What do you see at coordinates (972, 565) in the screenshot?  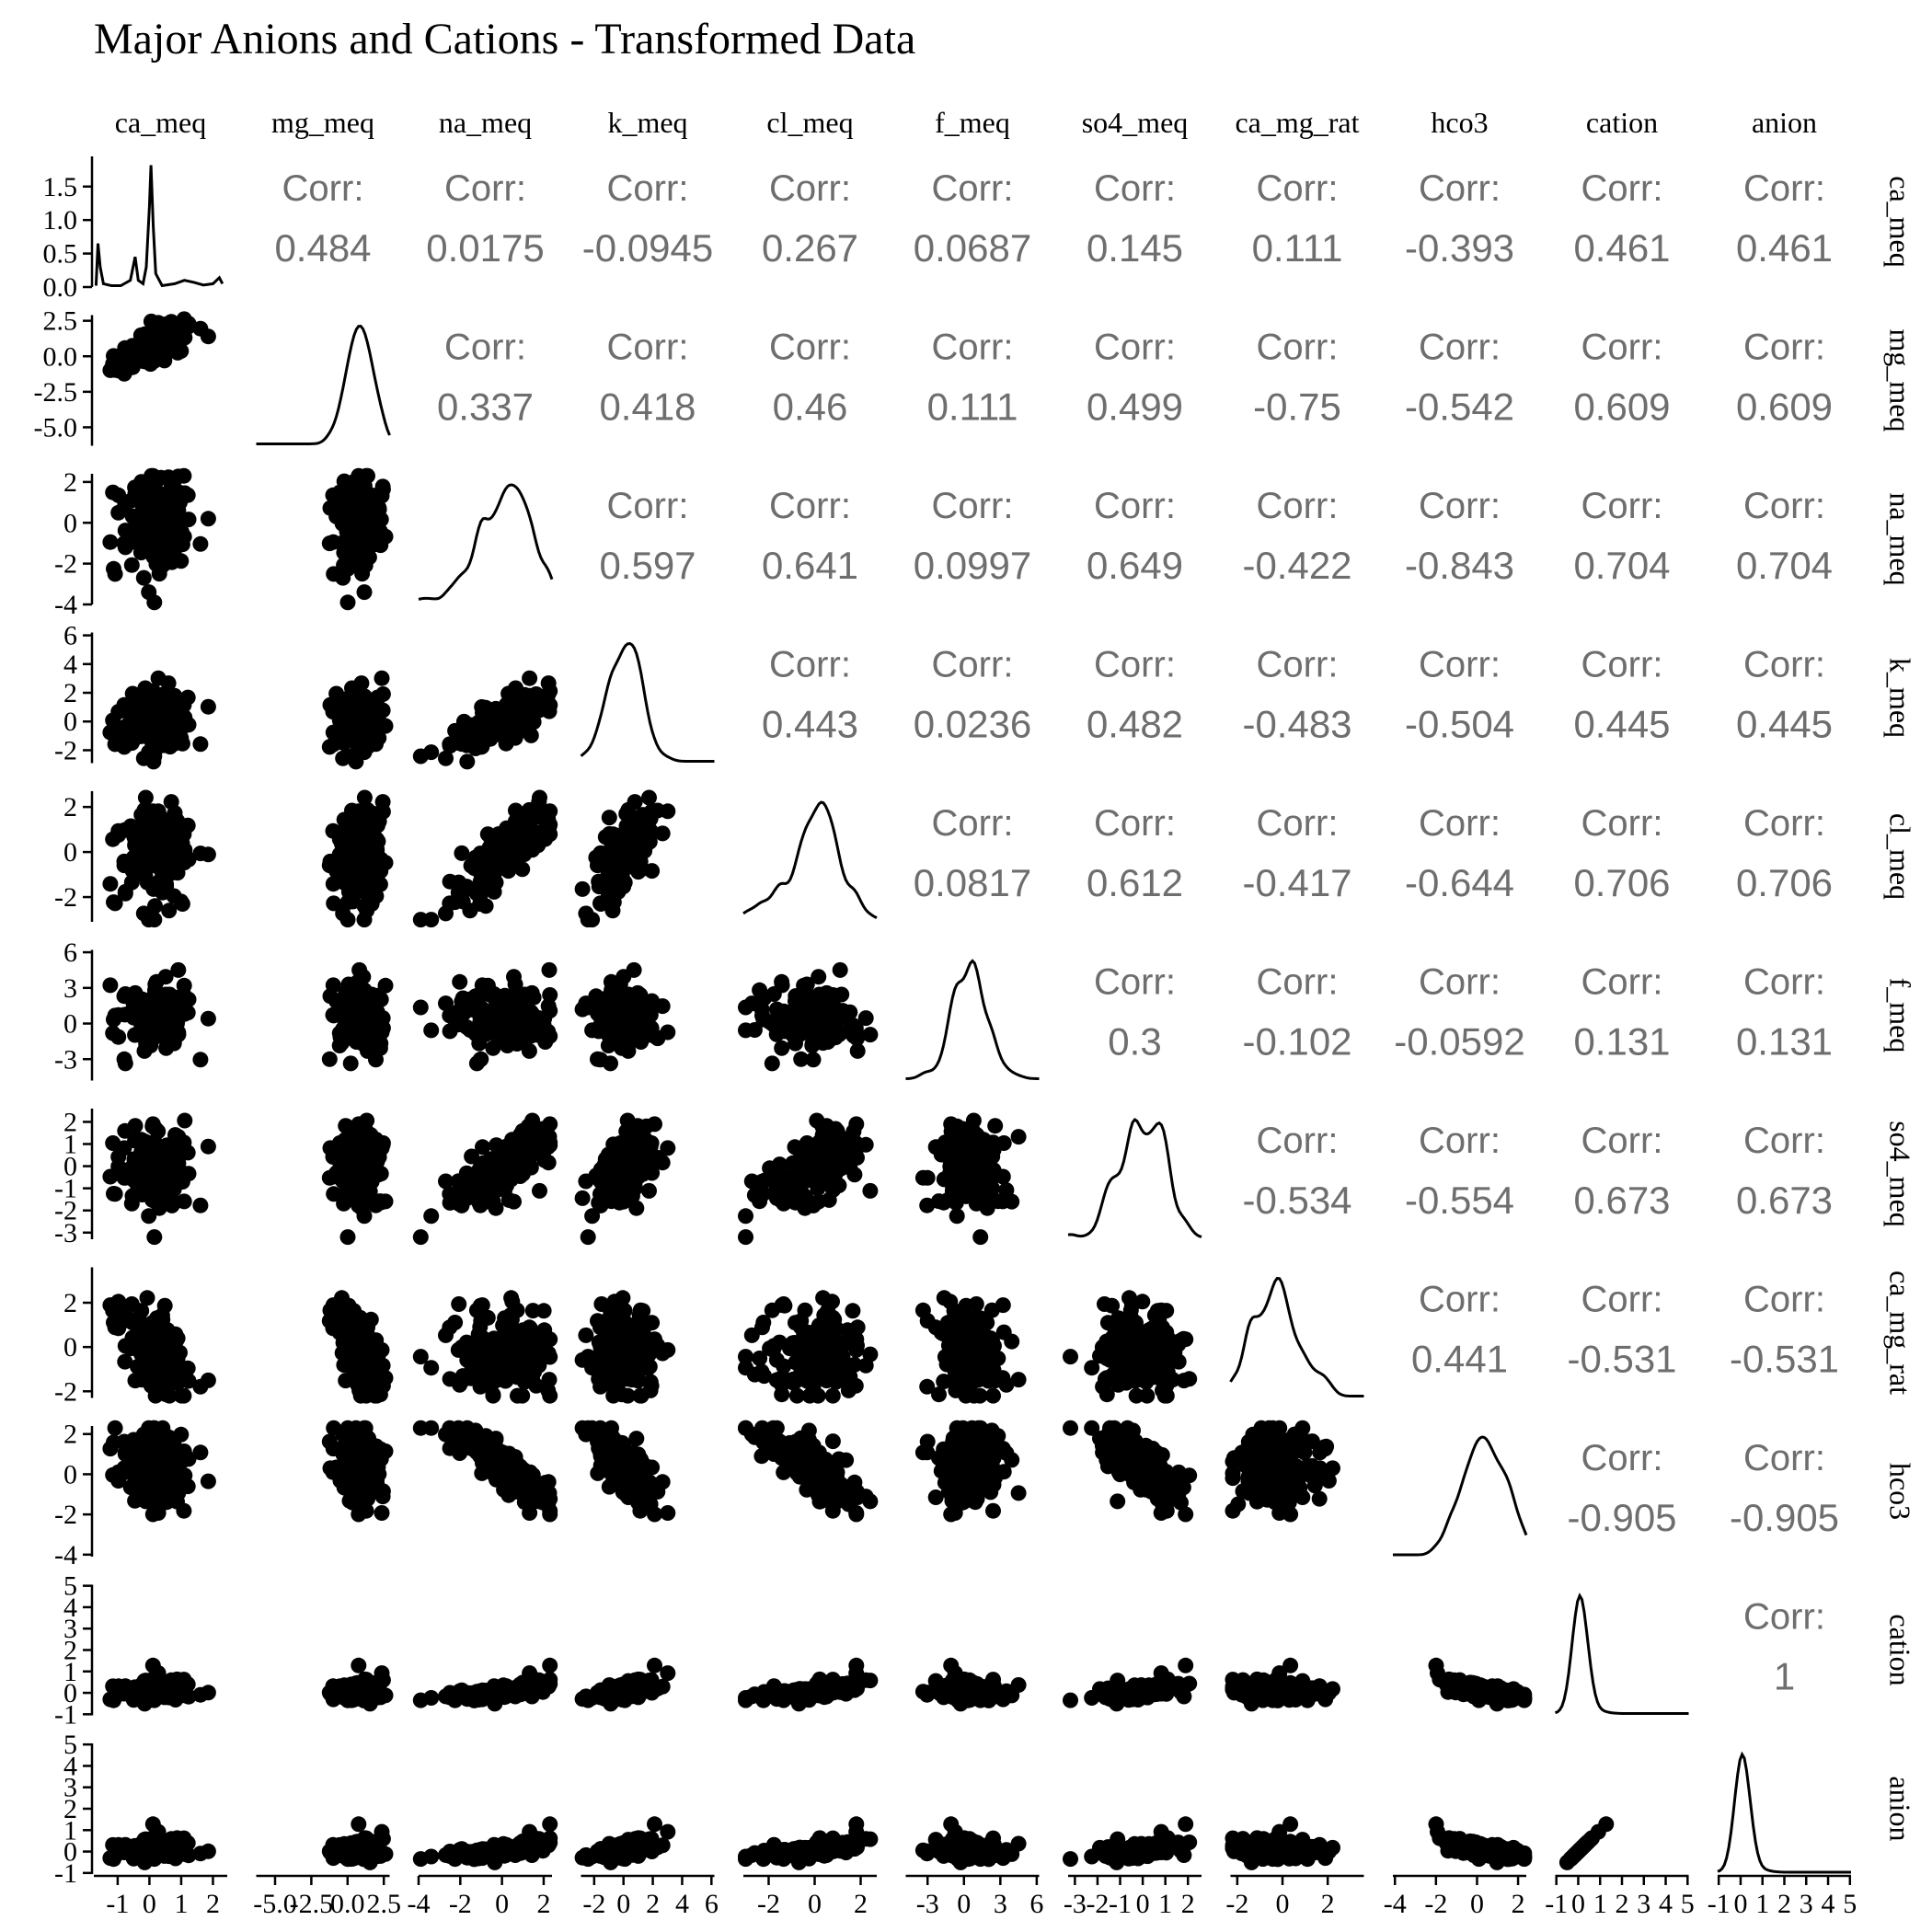 I see `corr-value: 0.0997` at bounding box center [972, 565].